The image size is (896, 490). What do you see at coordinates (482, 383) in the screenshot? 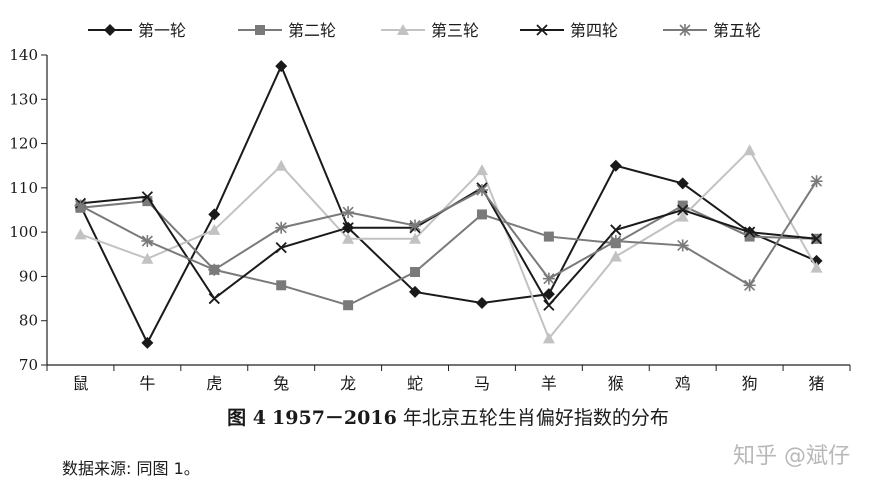
I see `x-tick-label: 马` at bounding box center [482, 383].